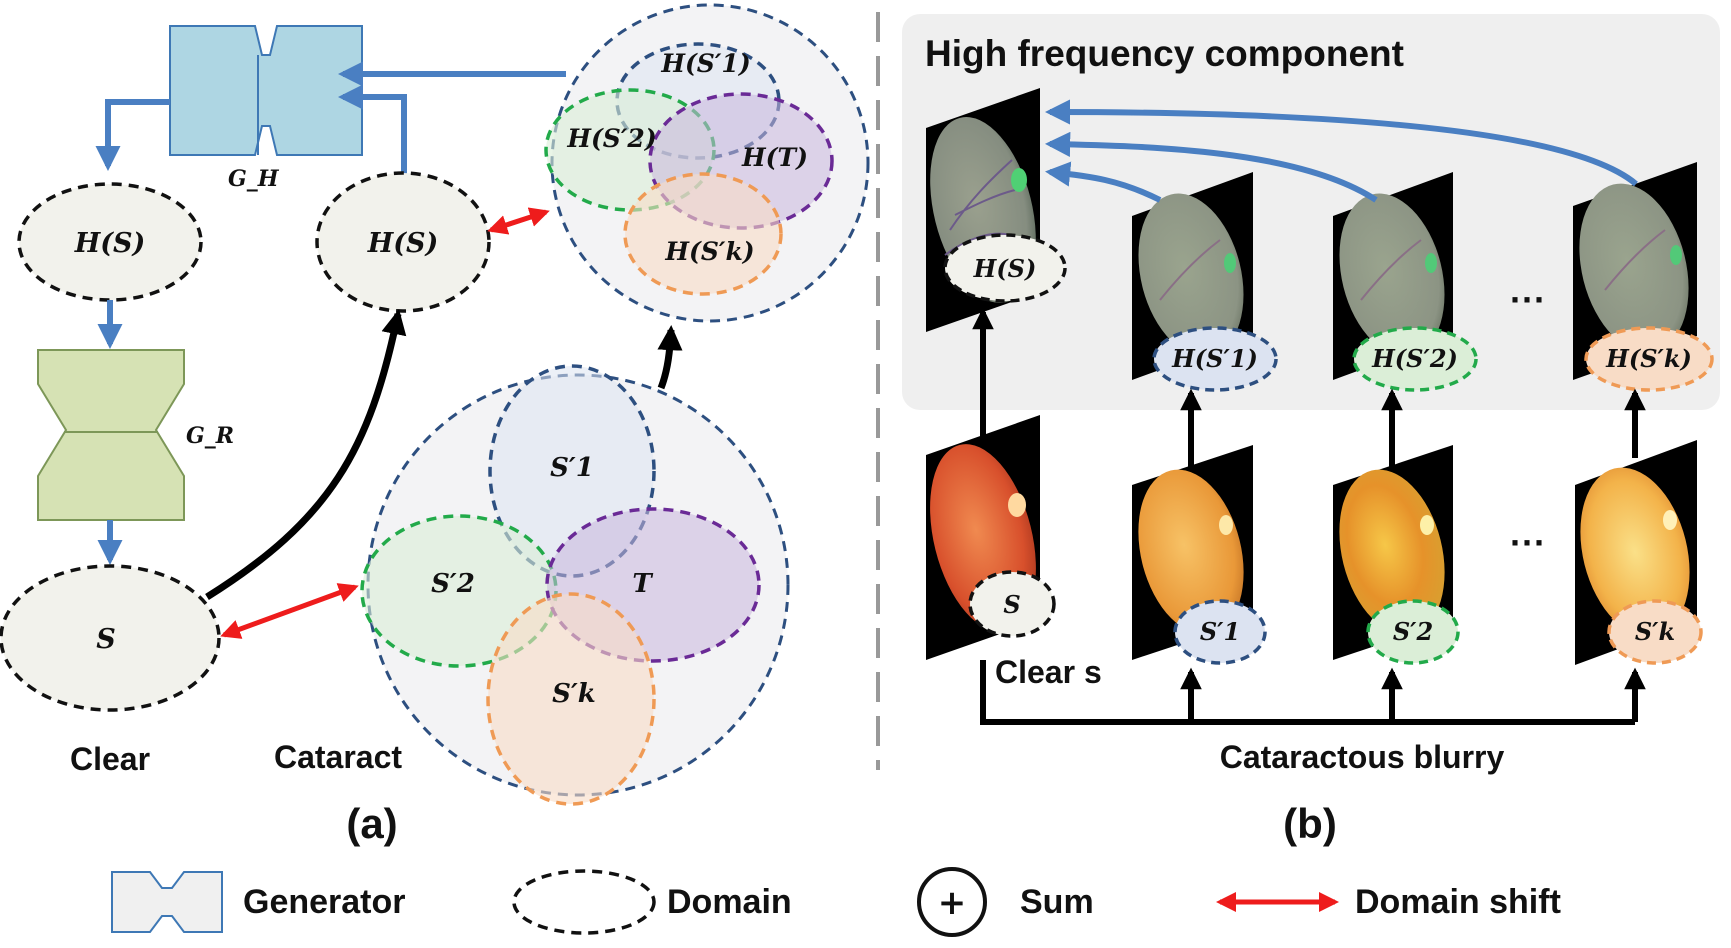 Image resolution: width=1731 pixels, height=948 pixels. What do you see at coordinates (1307, 692) in the screenshot?
I see `bottom-connector` at bounding box center [1307, 692].